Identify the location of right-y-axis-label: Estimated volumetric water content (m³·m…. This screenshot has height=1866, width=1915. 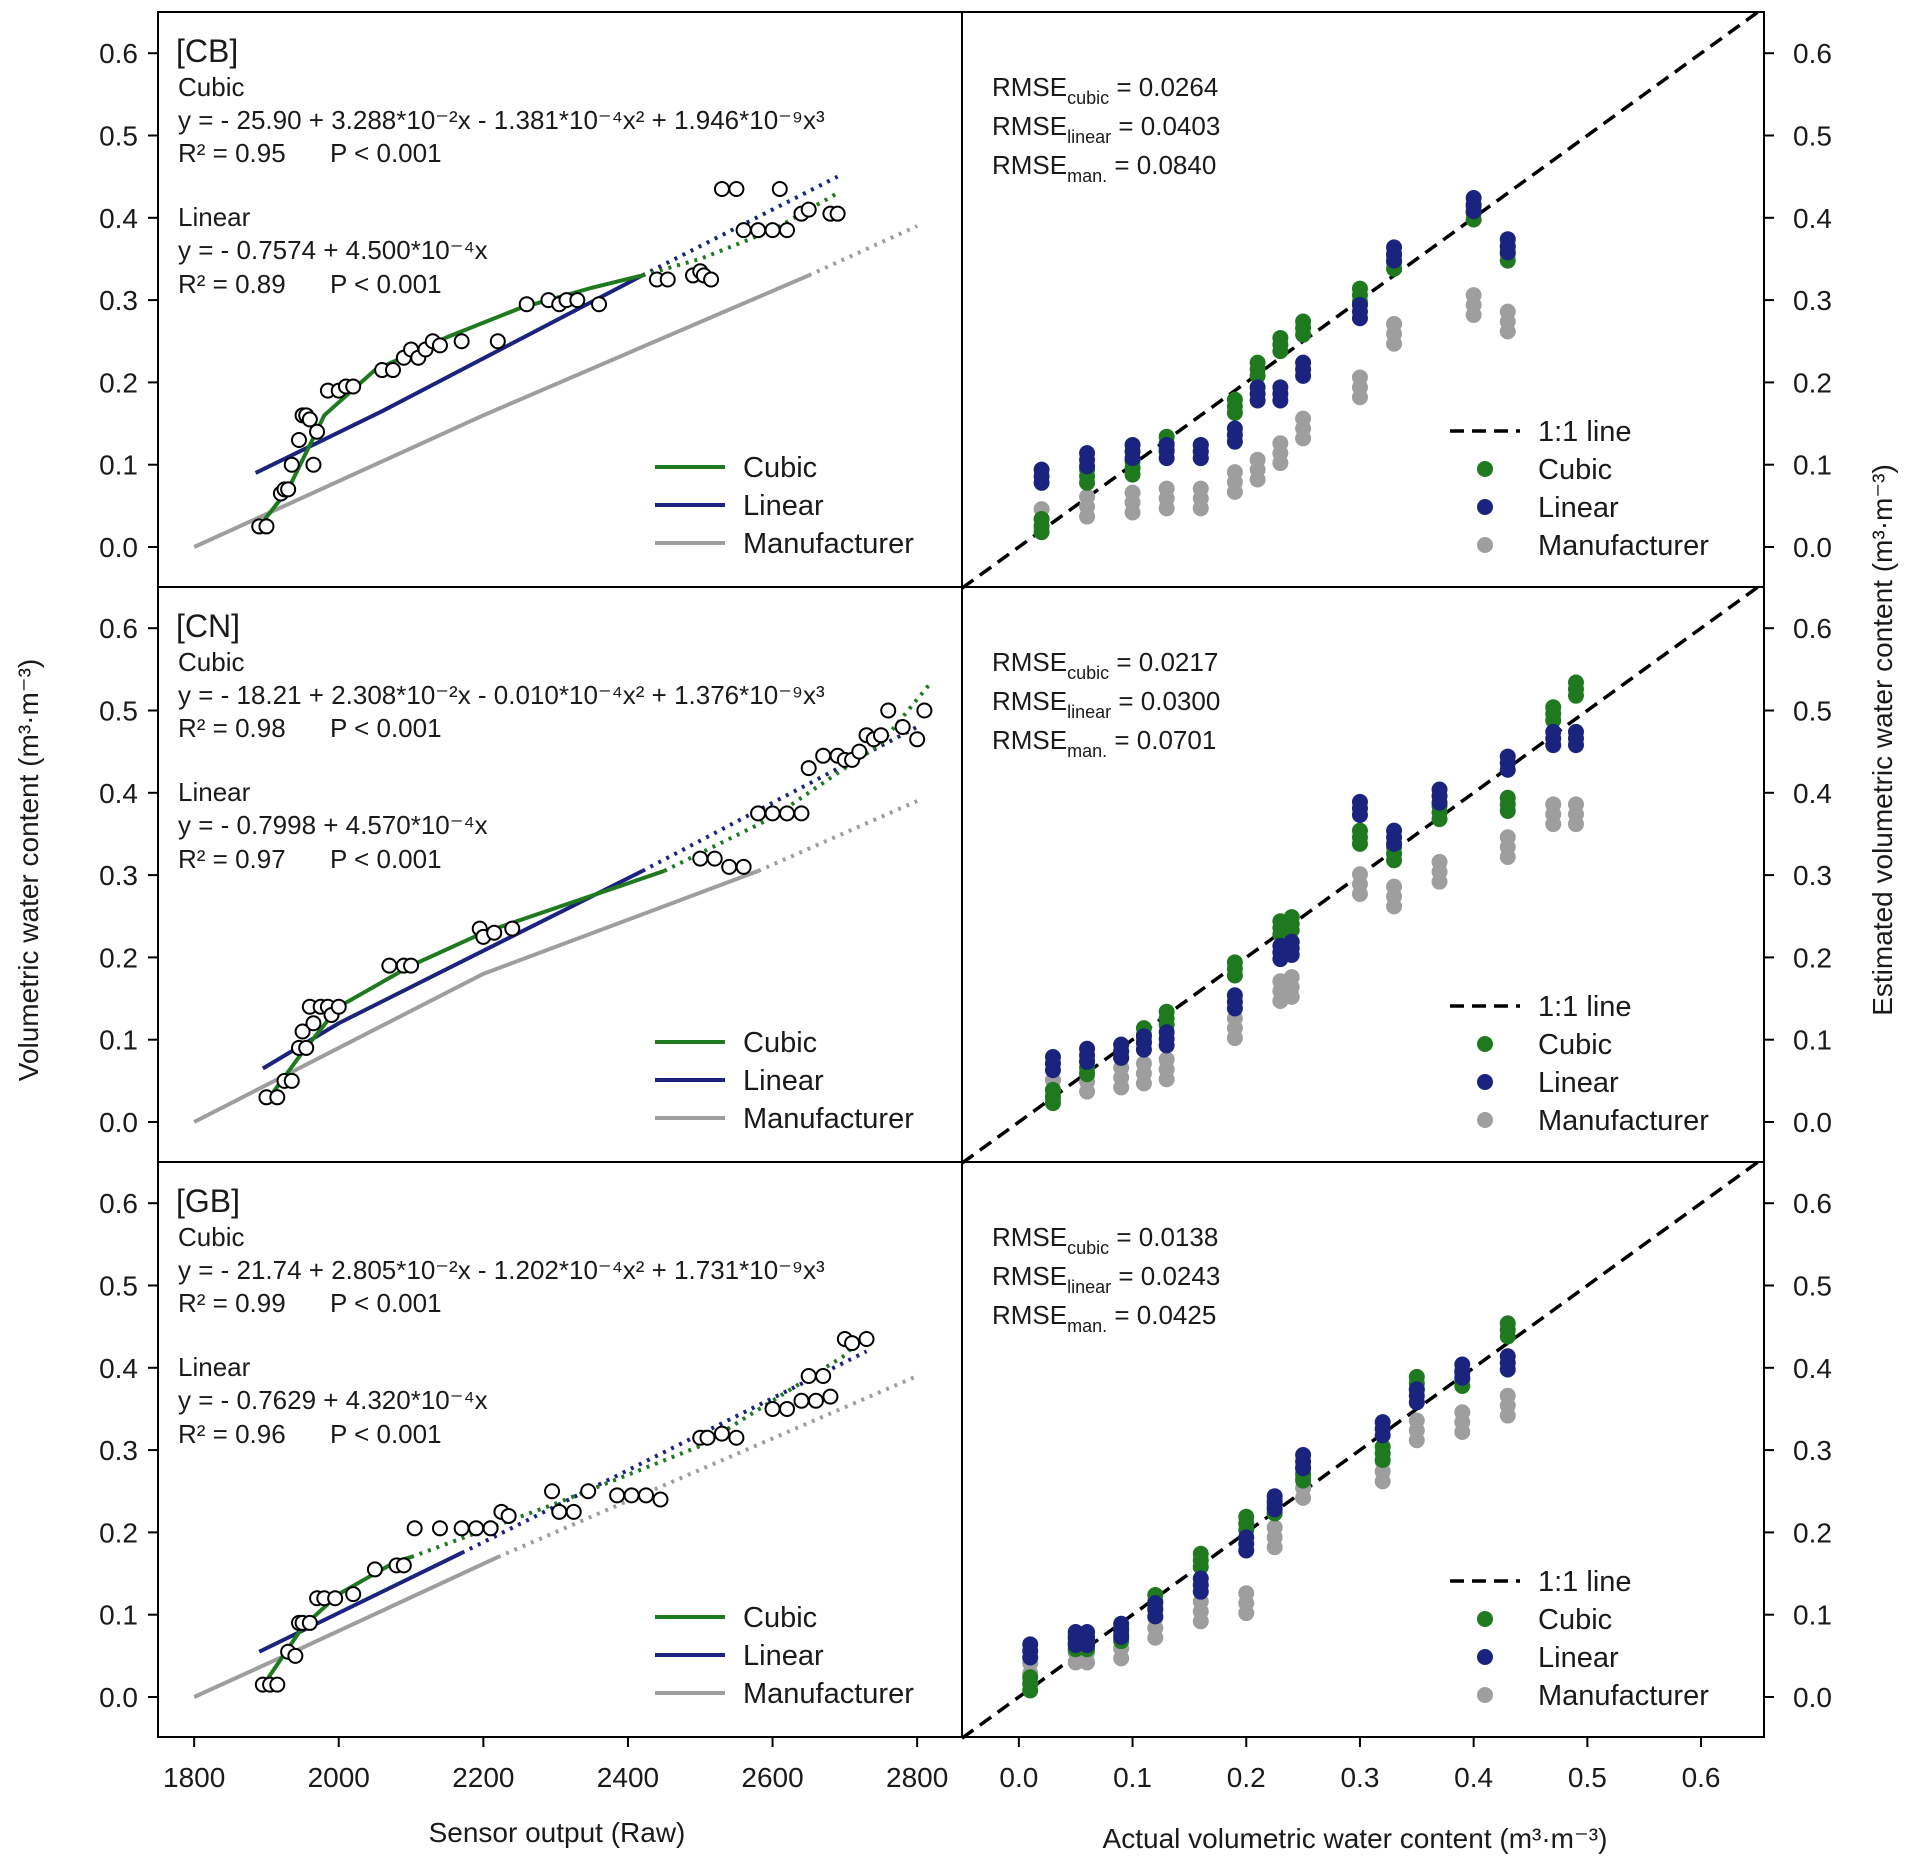
(1882, 740).